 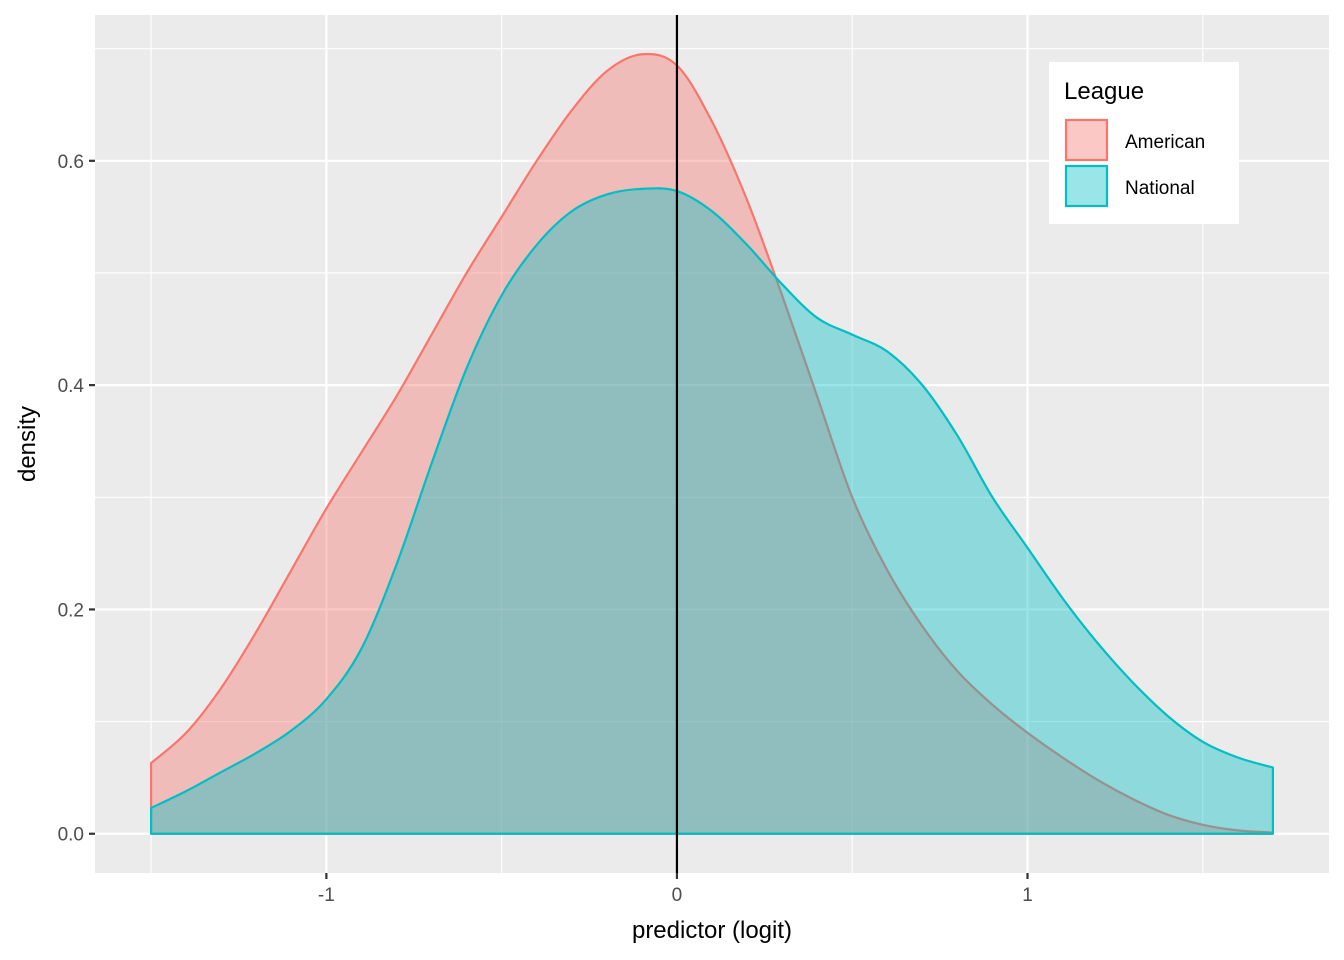 What do you see at coordinates (1165, 142) in the screenshot?
I see `legend-label-american: American` at bounding box center [1165, 142].